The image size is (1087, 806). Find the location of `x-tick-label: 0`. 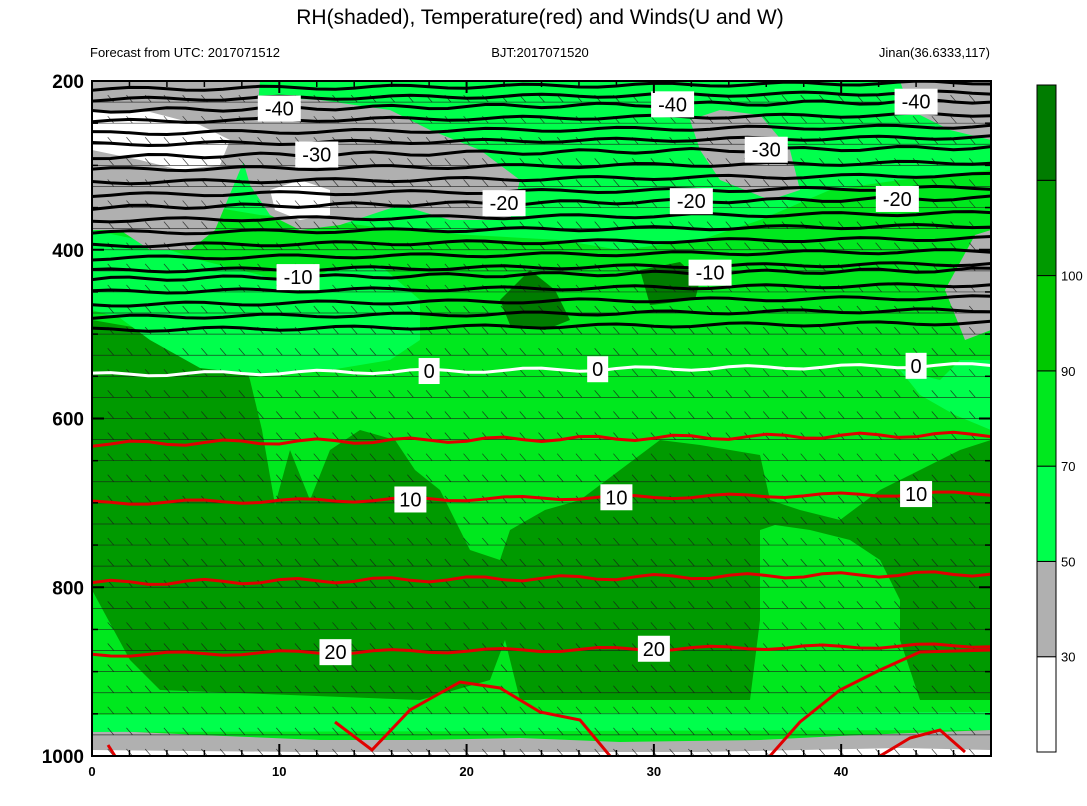

x-tick-label: 0 is located at coordinates (91, 771).